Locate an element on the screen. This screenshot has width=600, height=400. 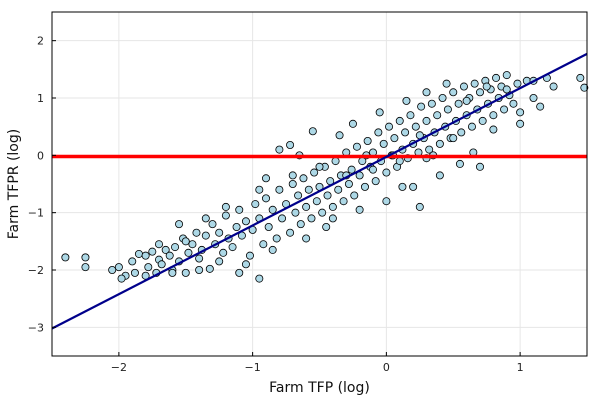
y-tick-label: 2 is located at coordinates (40, 41).